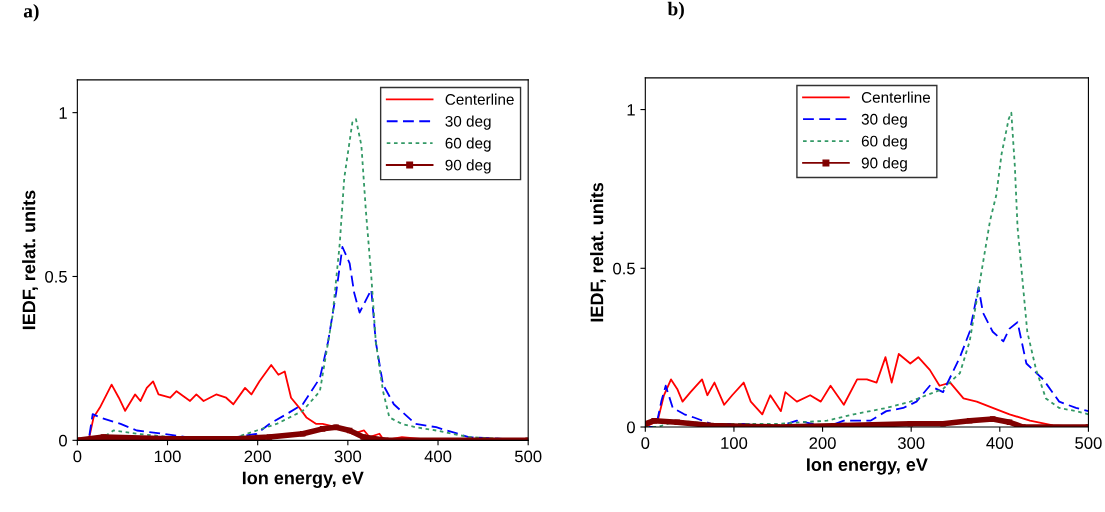 The width and height of the screenshot is (1105, 512). What do you see at coordinates (630, 427) in the screenshot?
I see `y-tick-label: 0` at bounding box center [630, 427].